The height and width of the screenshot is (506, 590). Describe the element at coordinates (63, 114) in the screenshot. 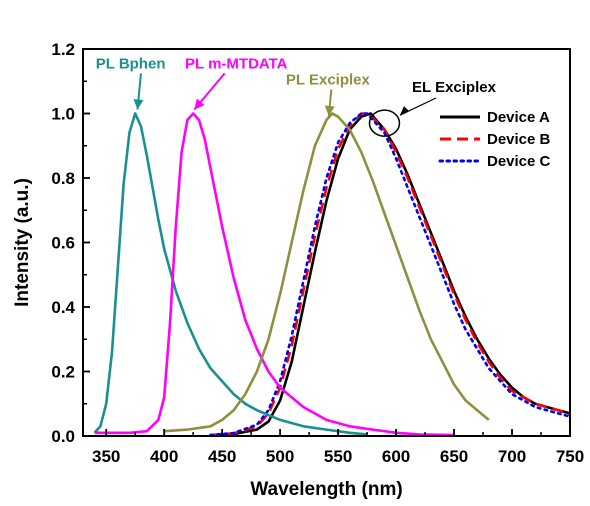

I see `y-tick-label: 1.0` at that location.